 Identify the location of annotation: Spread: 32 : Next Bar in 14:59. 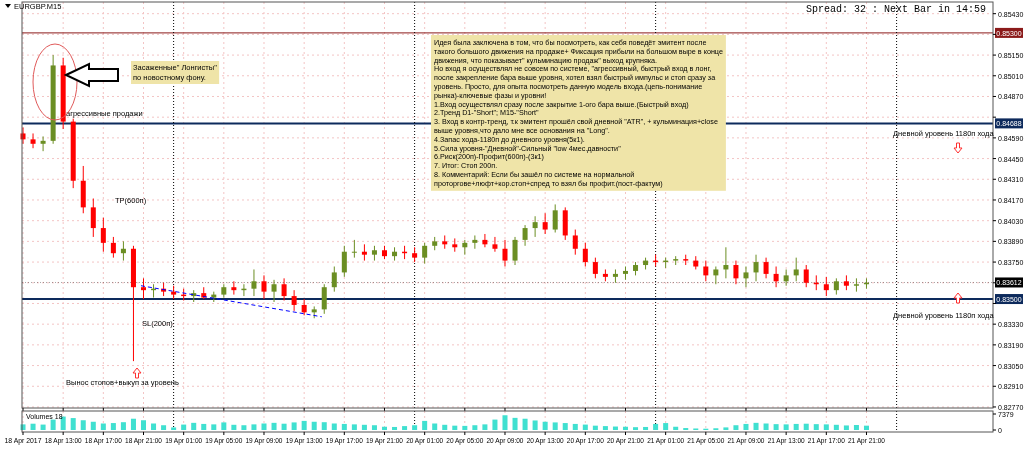
(895, 9).